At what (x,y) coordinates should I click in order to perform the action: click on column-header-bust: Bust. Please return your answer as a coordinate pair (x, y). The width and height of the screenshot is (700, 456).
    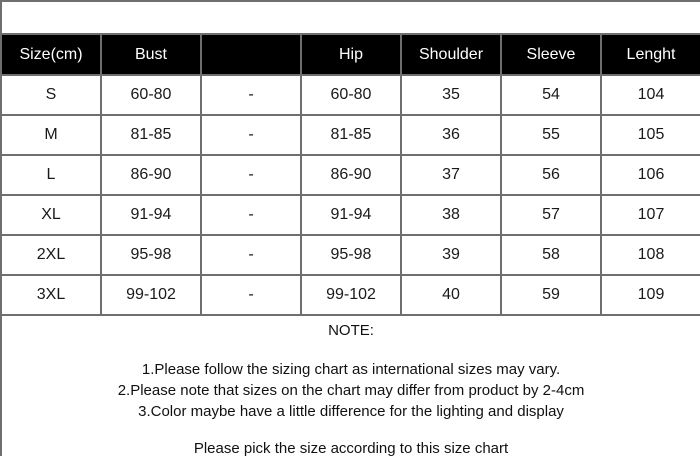
    Looking at the image, I should click on (151, 54).